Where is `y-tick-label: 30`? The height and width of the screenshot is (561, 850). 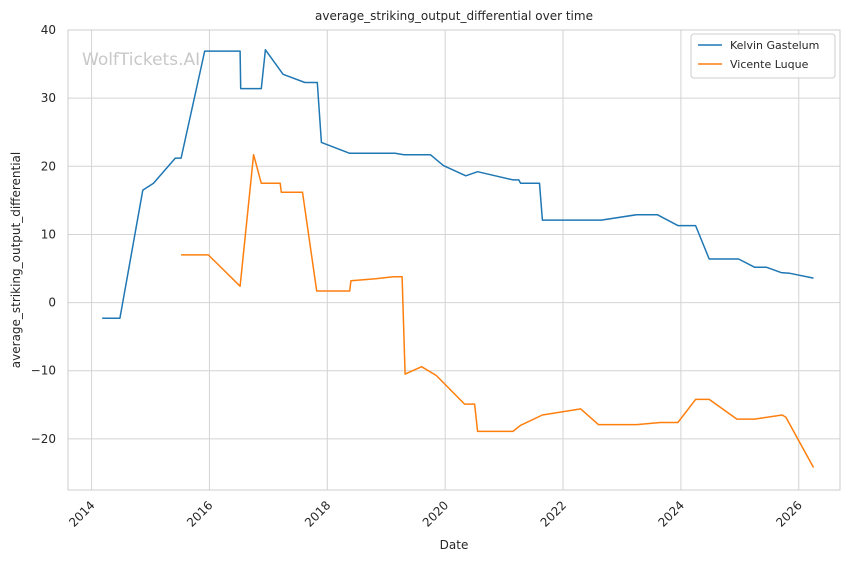 y-tick-label: 30 is located at coordinates (48, 98).